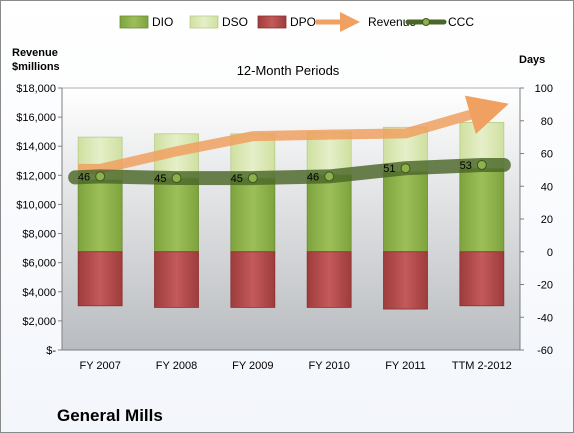  What do you see at coordinates (389, 169) in the screenshot?
I see `ccc-data-label: 51` at bounding box center [389, 169].